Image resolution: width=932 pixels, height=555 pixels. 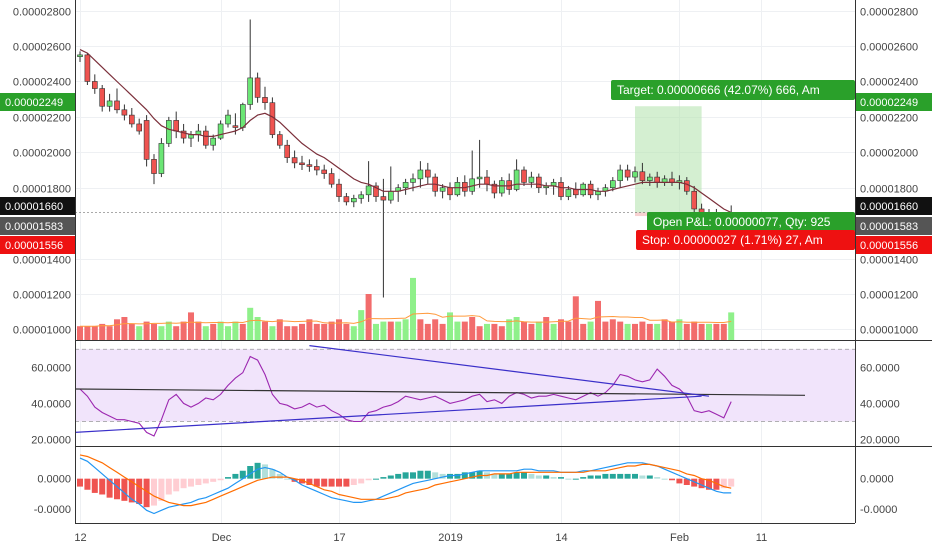 What do you see at coordinates (668, 159) in the screenshot?
I see `target-zone` at bounding box center [668, 159].